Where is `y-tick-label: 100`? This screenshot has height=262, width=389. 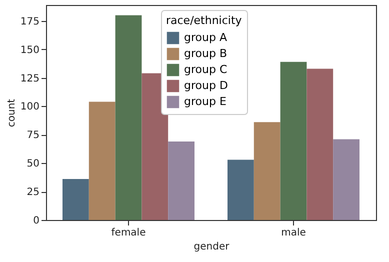 y-tick-label: 100 is located at coordinates (30, 107).